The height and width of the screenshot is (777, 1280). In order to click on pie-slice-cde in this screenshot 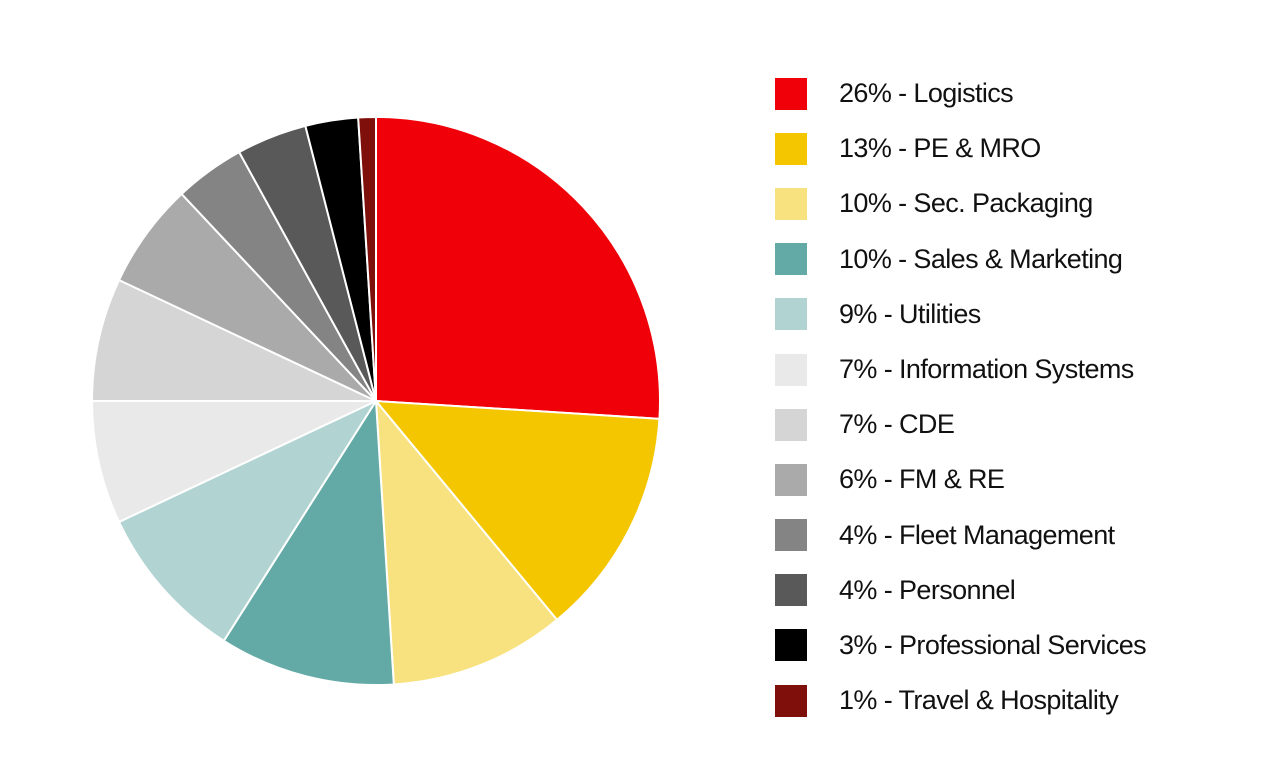, I will do `click(234, 340)`.